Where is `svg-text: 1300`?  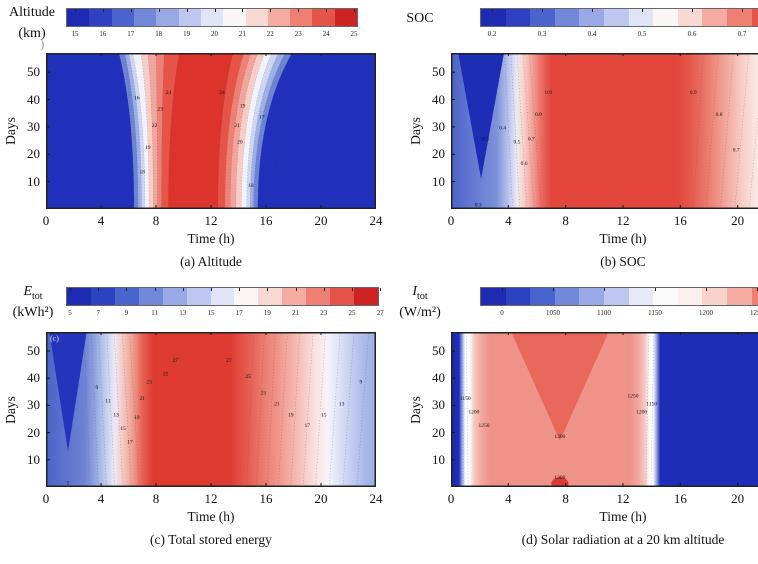
svg-text: 1300 is located at coordinates (559, 478).